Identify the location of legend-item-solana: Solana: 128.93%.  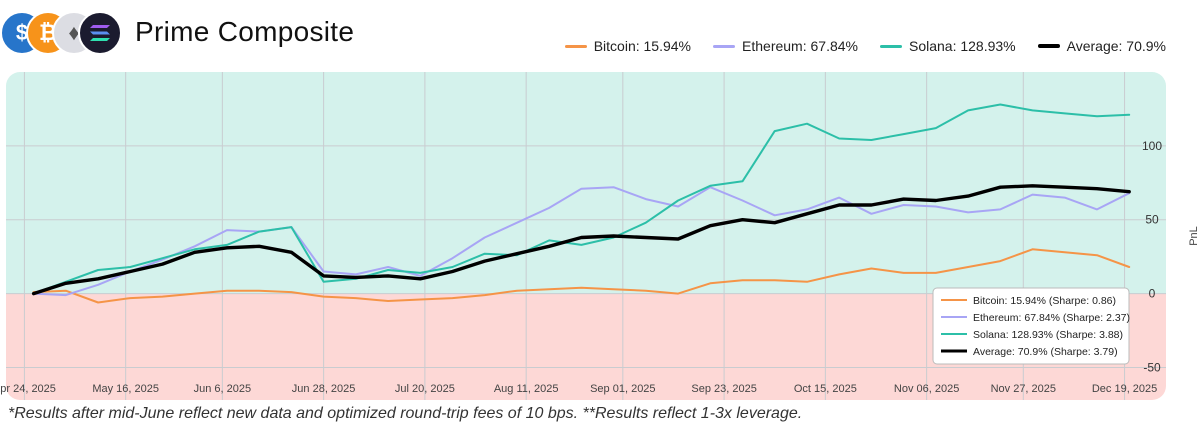
(947, 46).